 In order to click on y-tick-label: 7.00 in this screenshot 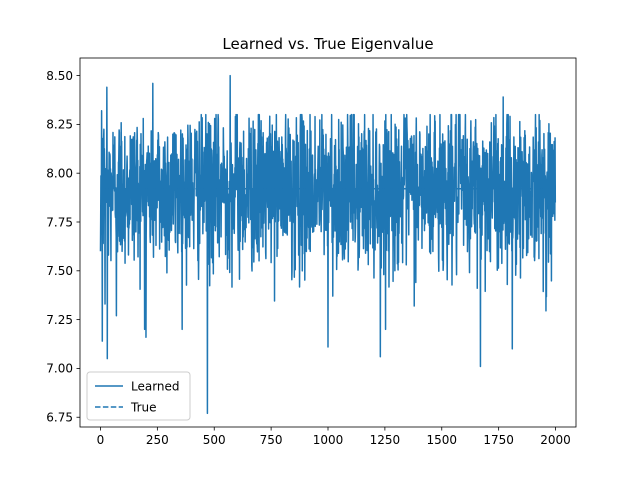, I will do `click(59, 369)`.